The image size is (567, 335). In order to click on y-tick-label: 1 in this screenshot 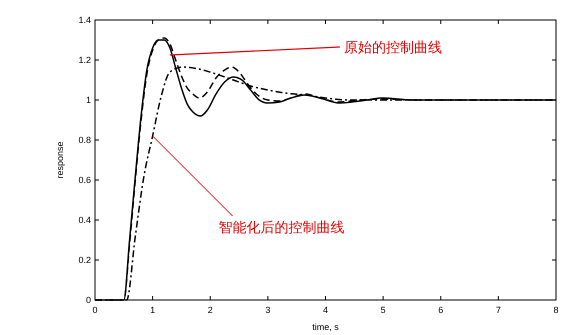, I will do `click(88, 100)`.